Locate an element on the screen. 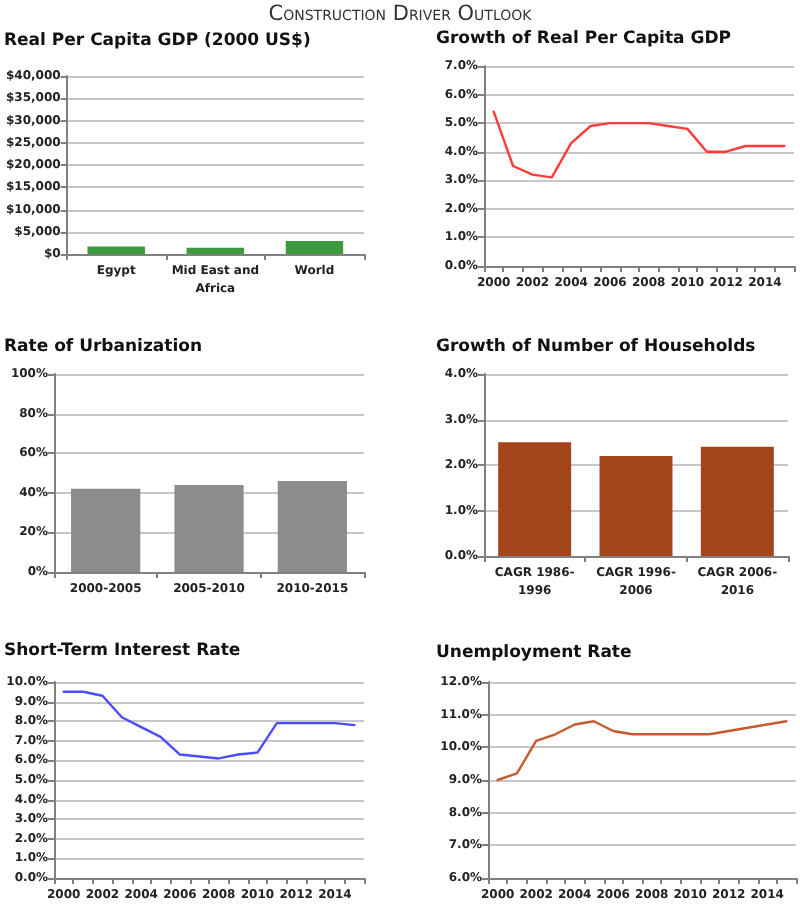 This screenshot has height=904, width=800. chart-title: Short-Term Interest Rate is located at coordinates (122, 651).